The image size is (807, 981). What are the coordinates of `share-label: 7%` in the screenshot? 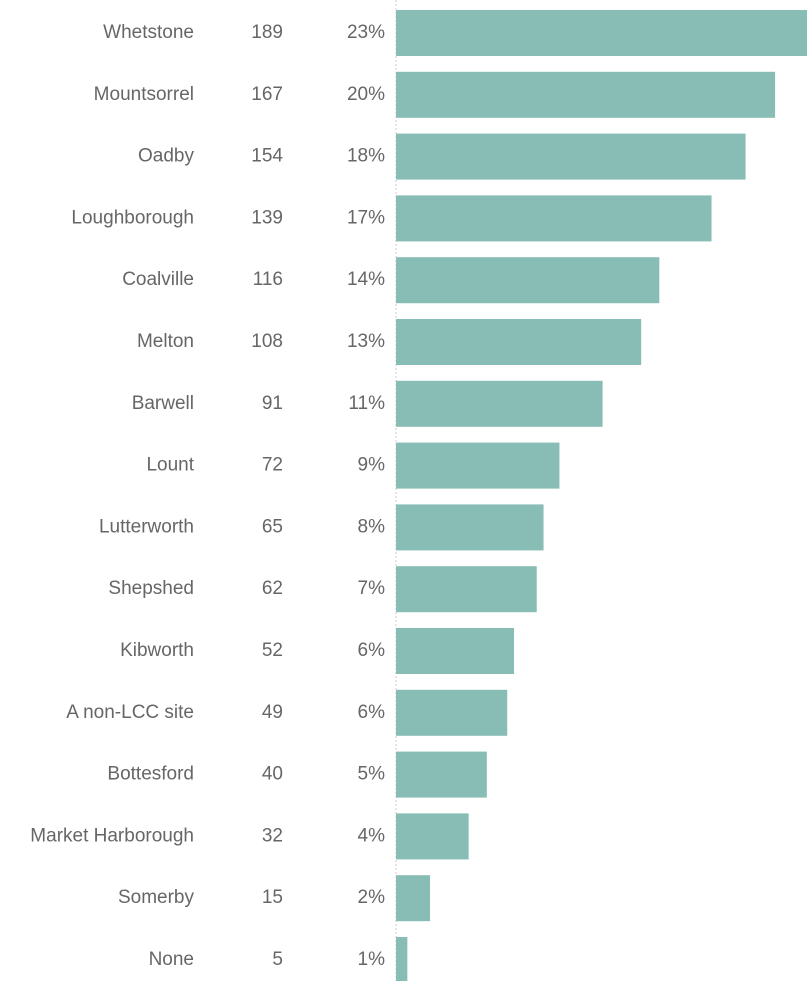 It's located at (372, 588).